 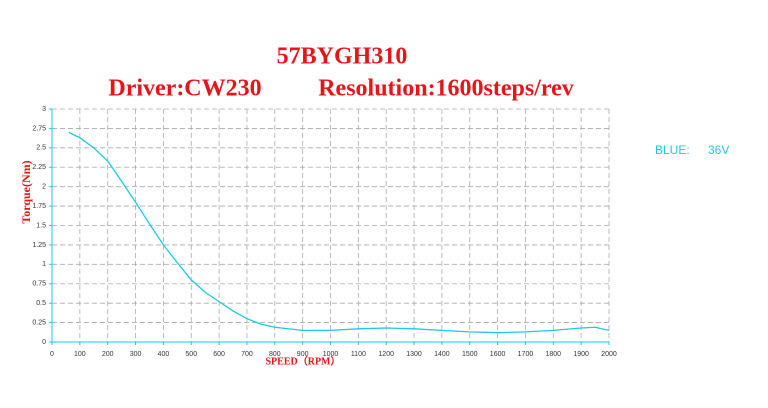 What do you see at coordinates (358, 354) in the screenshot?
I see `x-tick-label: 1100` at bounding box center [358, 354].